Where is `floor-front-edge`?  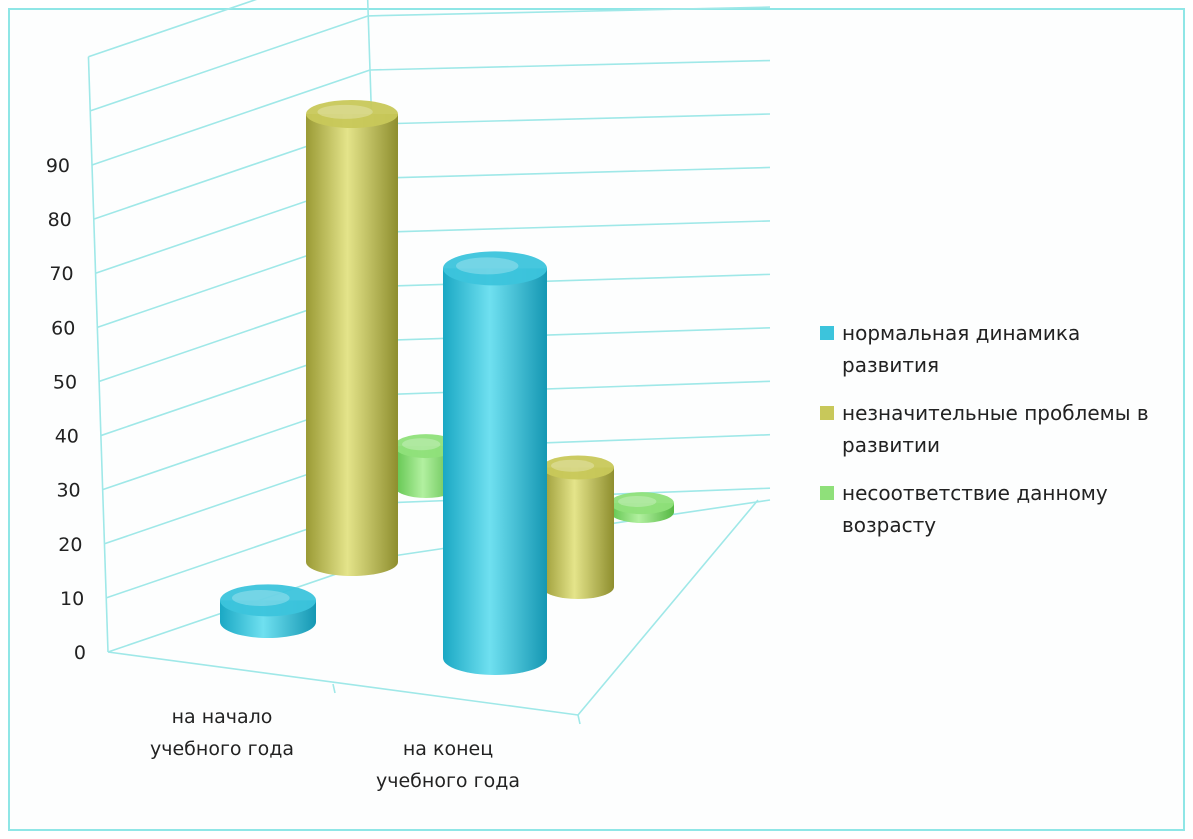
floor-front-edge is located at coordinates (343, 683).